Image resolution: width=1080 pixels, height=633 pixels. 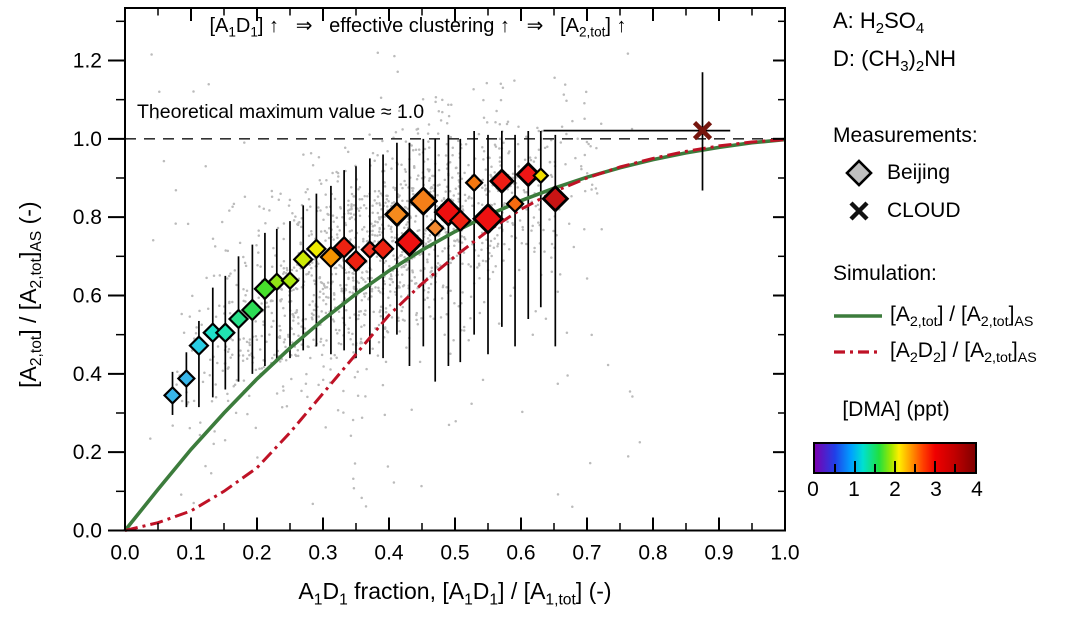 What do you see at coordinates (977, 489) in the screenshot?
I see `colorbar-tick-label: 4` at bounding box center [977, 489].